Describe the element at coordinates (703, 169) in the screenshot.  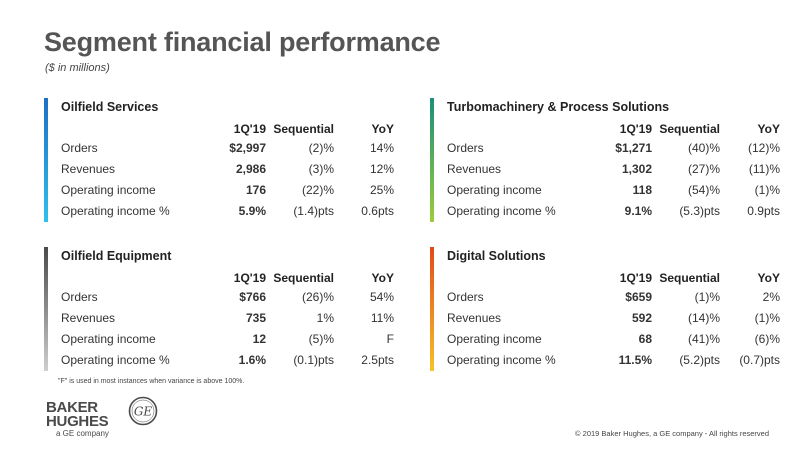
I see `value-sequential: (27)%` at that location.